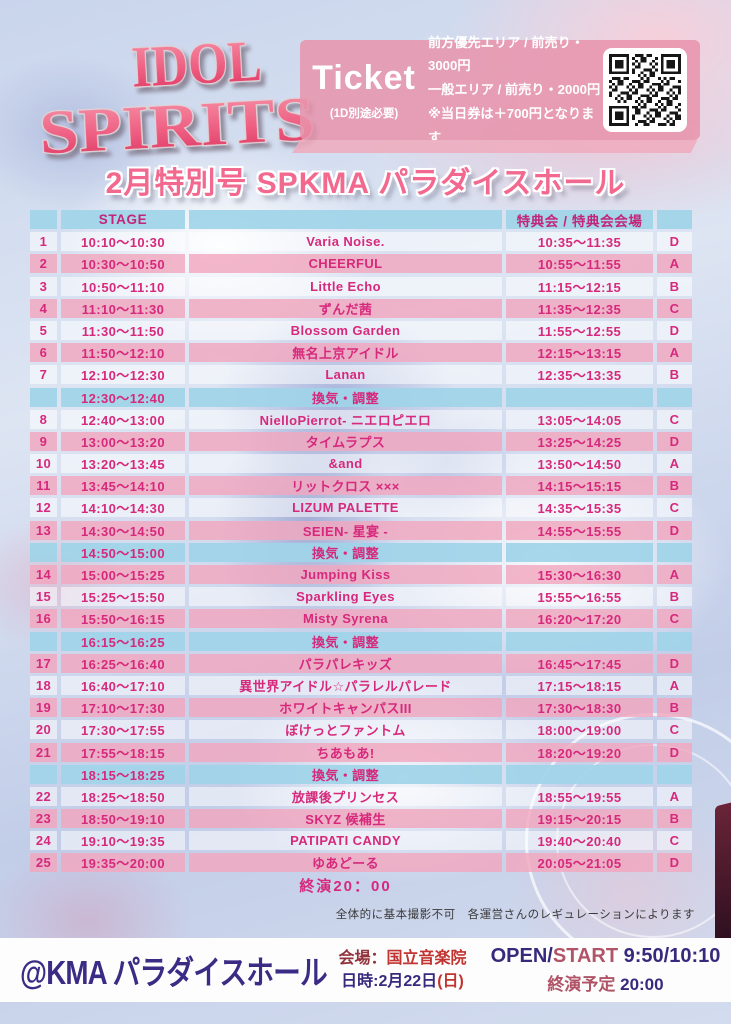 The height and width of the screenshot is (1024, 731). What do you see at coordinates (579, 574) in the screenshot?
I see `tokuten-time: 15:30～16:30` at bounding box center [579, 574].